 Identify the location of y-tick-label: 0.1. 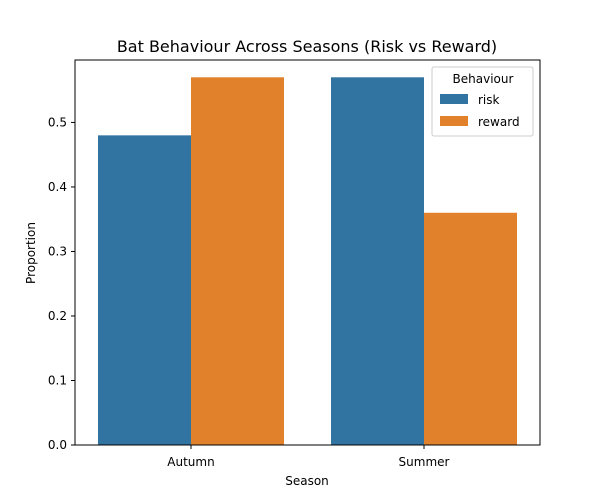
(57, 380).